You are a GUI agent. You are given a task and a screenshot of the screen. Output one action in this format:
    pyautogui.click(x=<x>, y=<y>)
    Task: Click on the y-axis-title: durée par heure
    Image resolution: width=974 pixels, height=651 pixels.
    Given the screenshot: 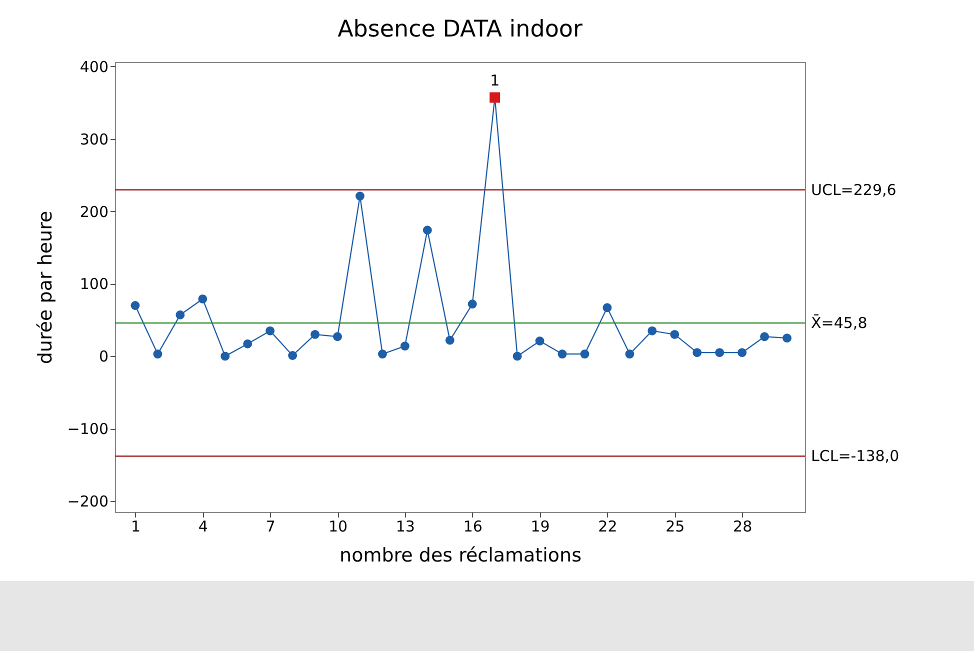 What is the action you would take?
    pyautogui.click(x=45, y=287)
    